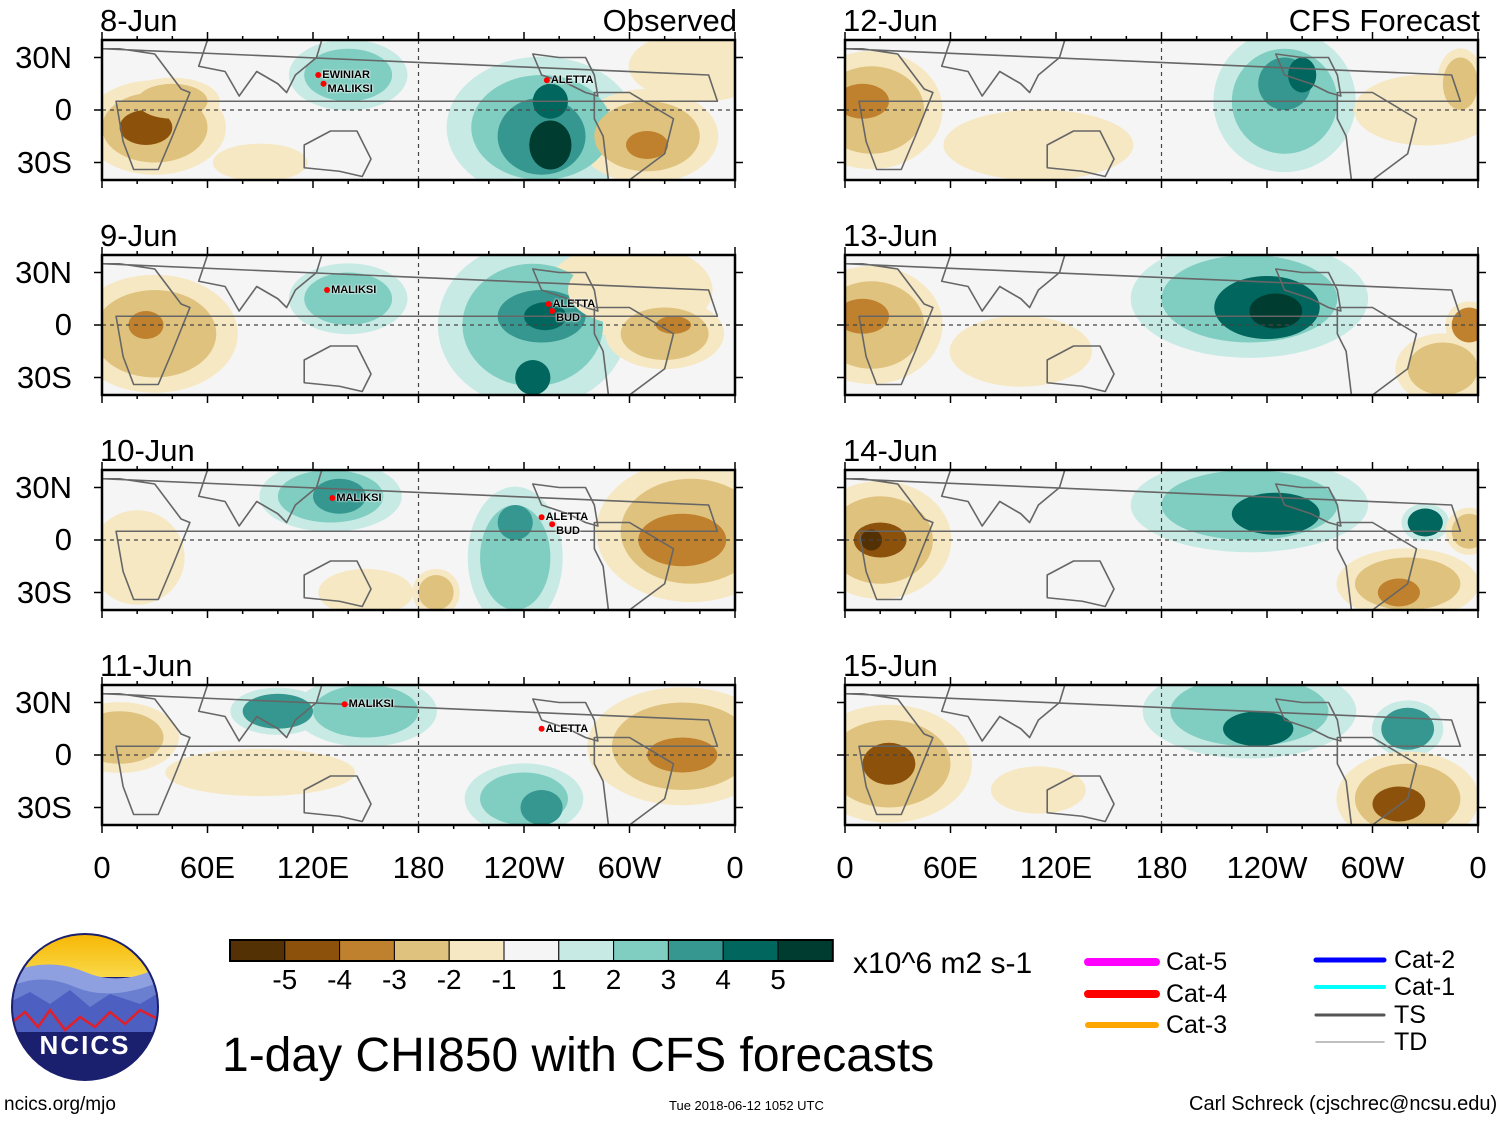 The image size is (1510, 1121). I want to click on map-panel-9-Jun, so click(418, 325).